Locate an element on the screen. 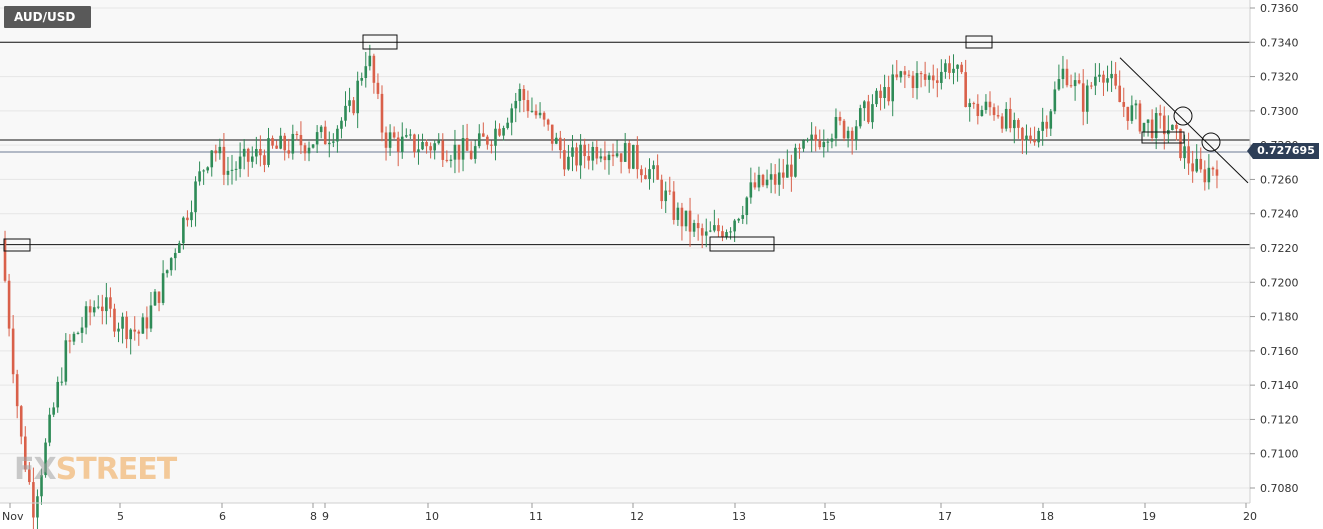  x-tick-label: 8 is located at coordinates (313, 516).